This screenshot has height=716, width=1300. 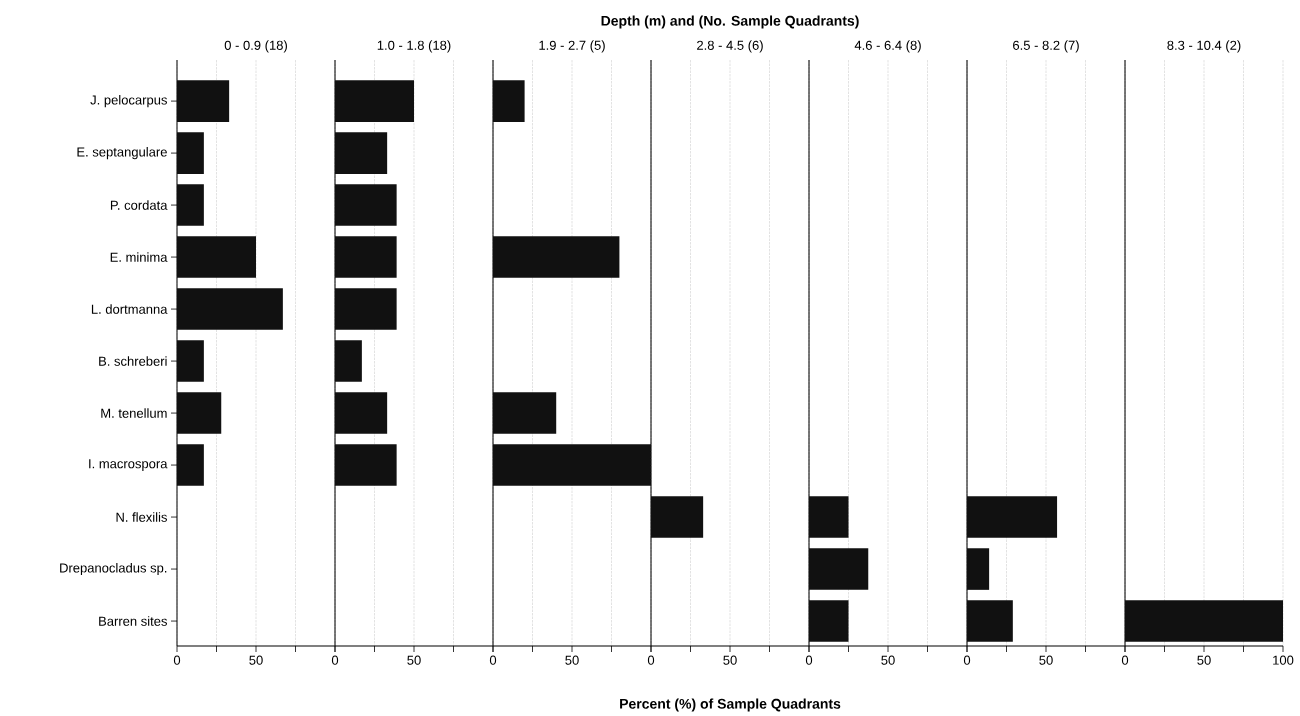 I want to click on y-tick-label: B. schreberi, so click(x=133, y=361).